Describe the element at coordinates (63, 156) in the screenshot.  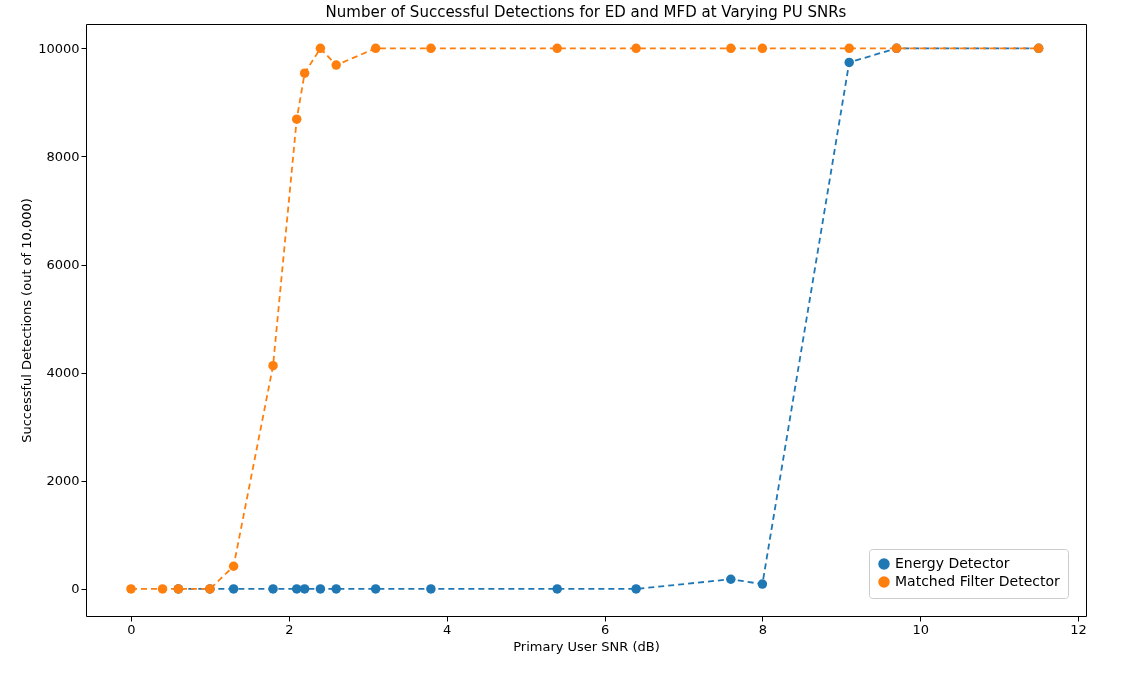
I see `y-tick-label: 8000` at that location.